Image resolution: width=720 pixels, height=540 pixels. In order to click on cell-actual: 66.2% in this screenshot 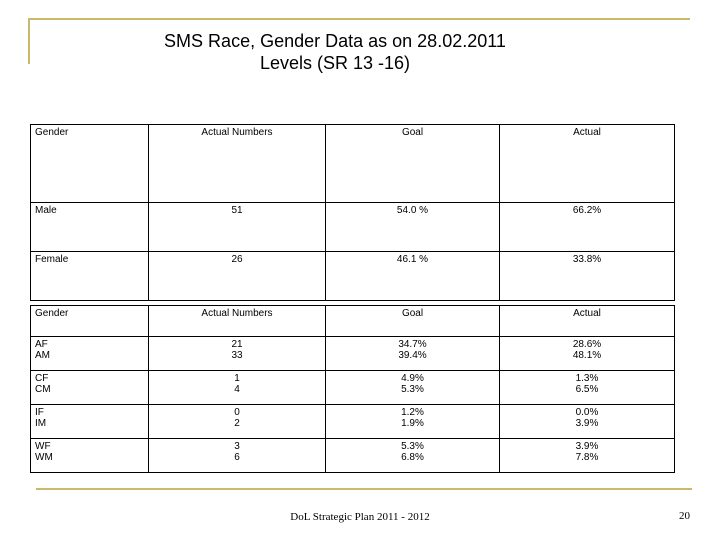, I will do `click(587, 227)`.